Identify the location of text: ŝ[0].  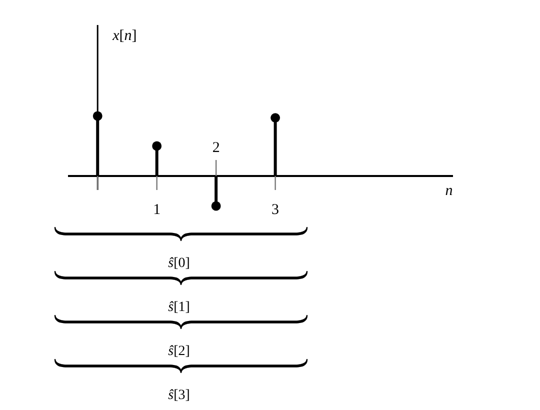
(179, 263).